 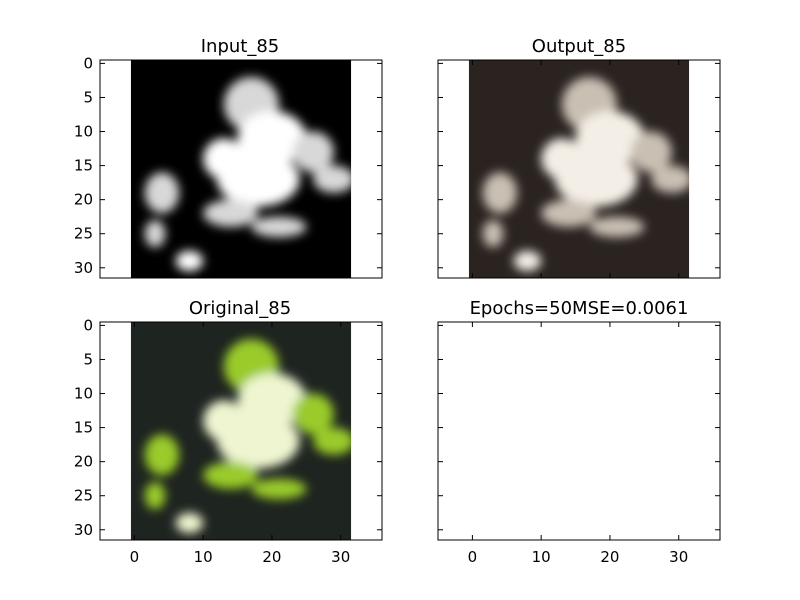 I want to click on output-image, so click(x=579, y=169).